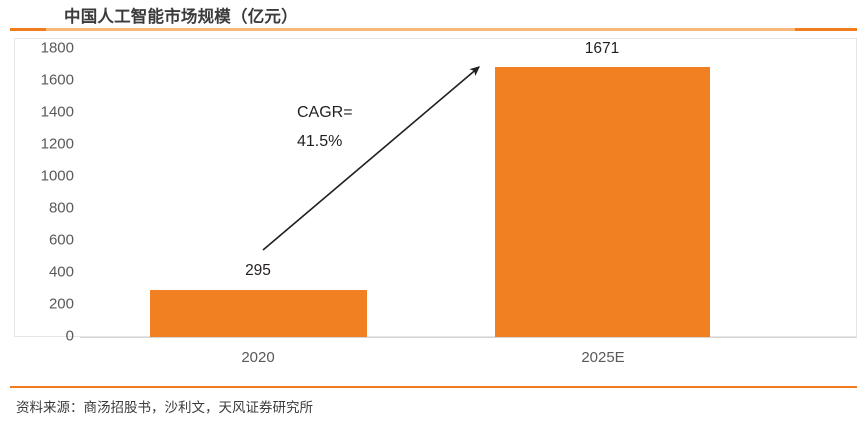 The height and width of the screenshot is (421, 867). I want to click on source-note: 资料来源：商汤招股书，沙利文，天风证券研究所, so click(164, 407).